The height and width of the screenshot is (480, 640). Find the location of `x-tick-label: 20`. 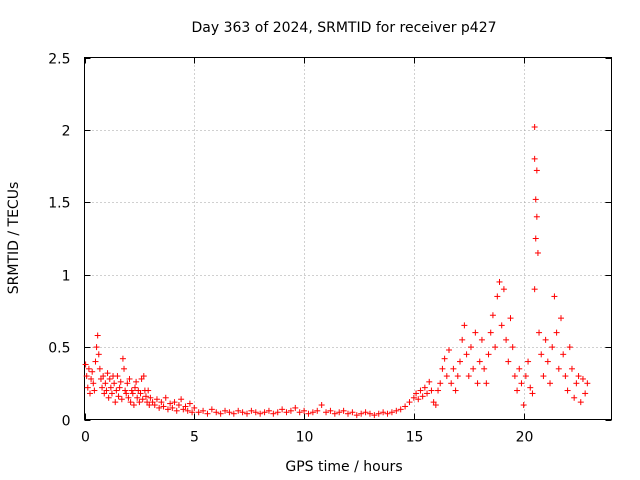

x-tick-label: 20 is located at coordinates (525, 438).